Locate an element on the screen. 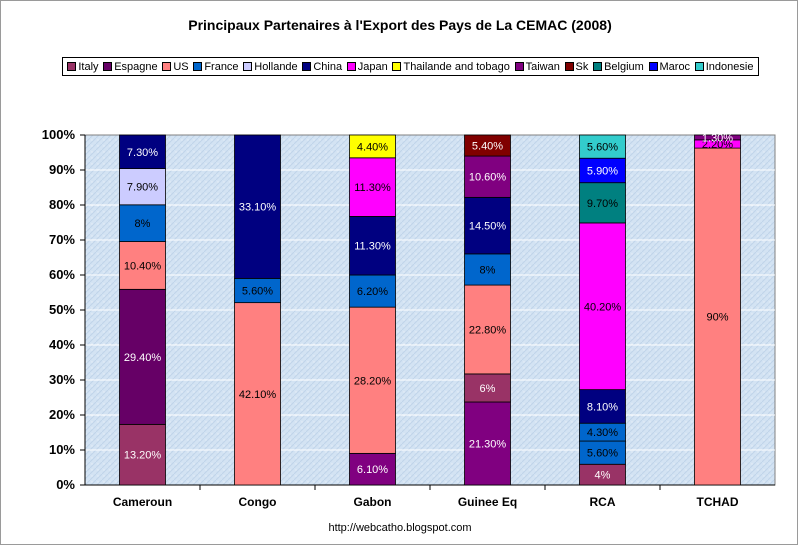 The height and width of the screenshot is (547, 800). legend-label: US is located at coordinates (181, 66).